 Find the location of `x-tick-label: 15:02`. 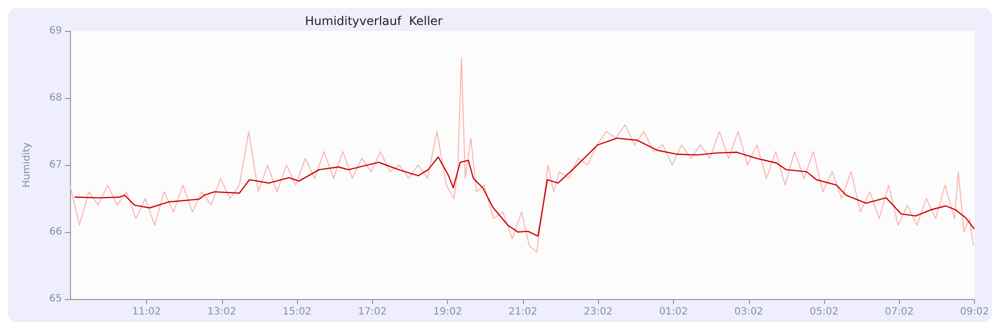

x-tick-label: 15:02 is located at coordinates (297, 312).